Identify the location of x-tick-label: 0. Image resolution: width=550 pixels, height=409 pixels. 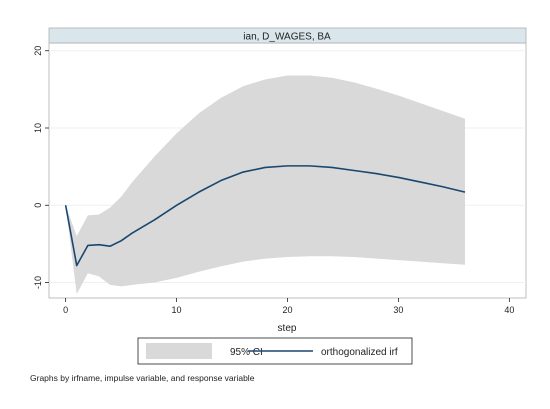
(65, 310).